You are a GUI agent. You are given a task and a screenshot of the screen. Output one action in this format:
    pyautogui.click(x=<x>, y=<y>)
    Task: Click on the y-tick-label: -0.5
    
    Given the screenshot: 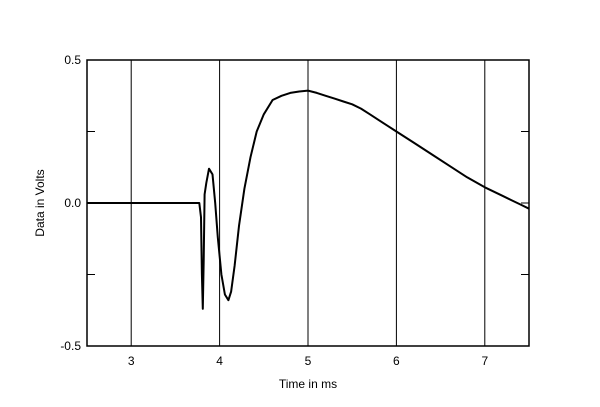 What is the action you would take?
    pyautogui.click(x=70, y=346)
    